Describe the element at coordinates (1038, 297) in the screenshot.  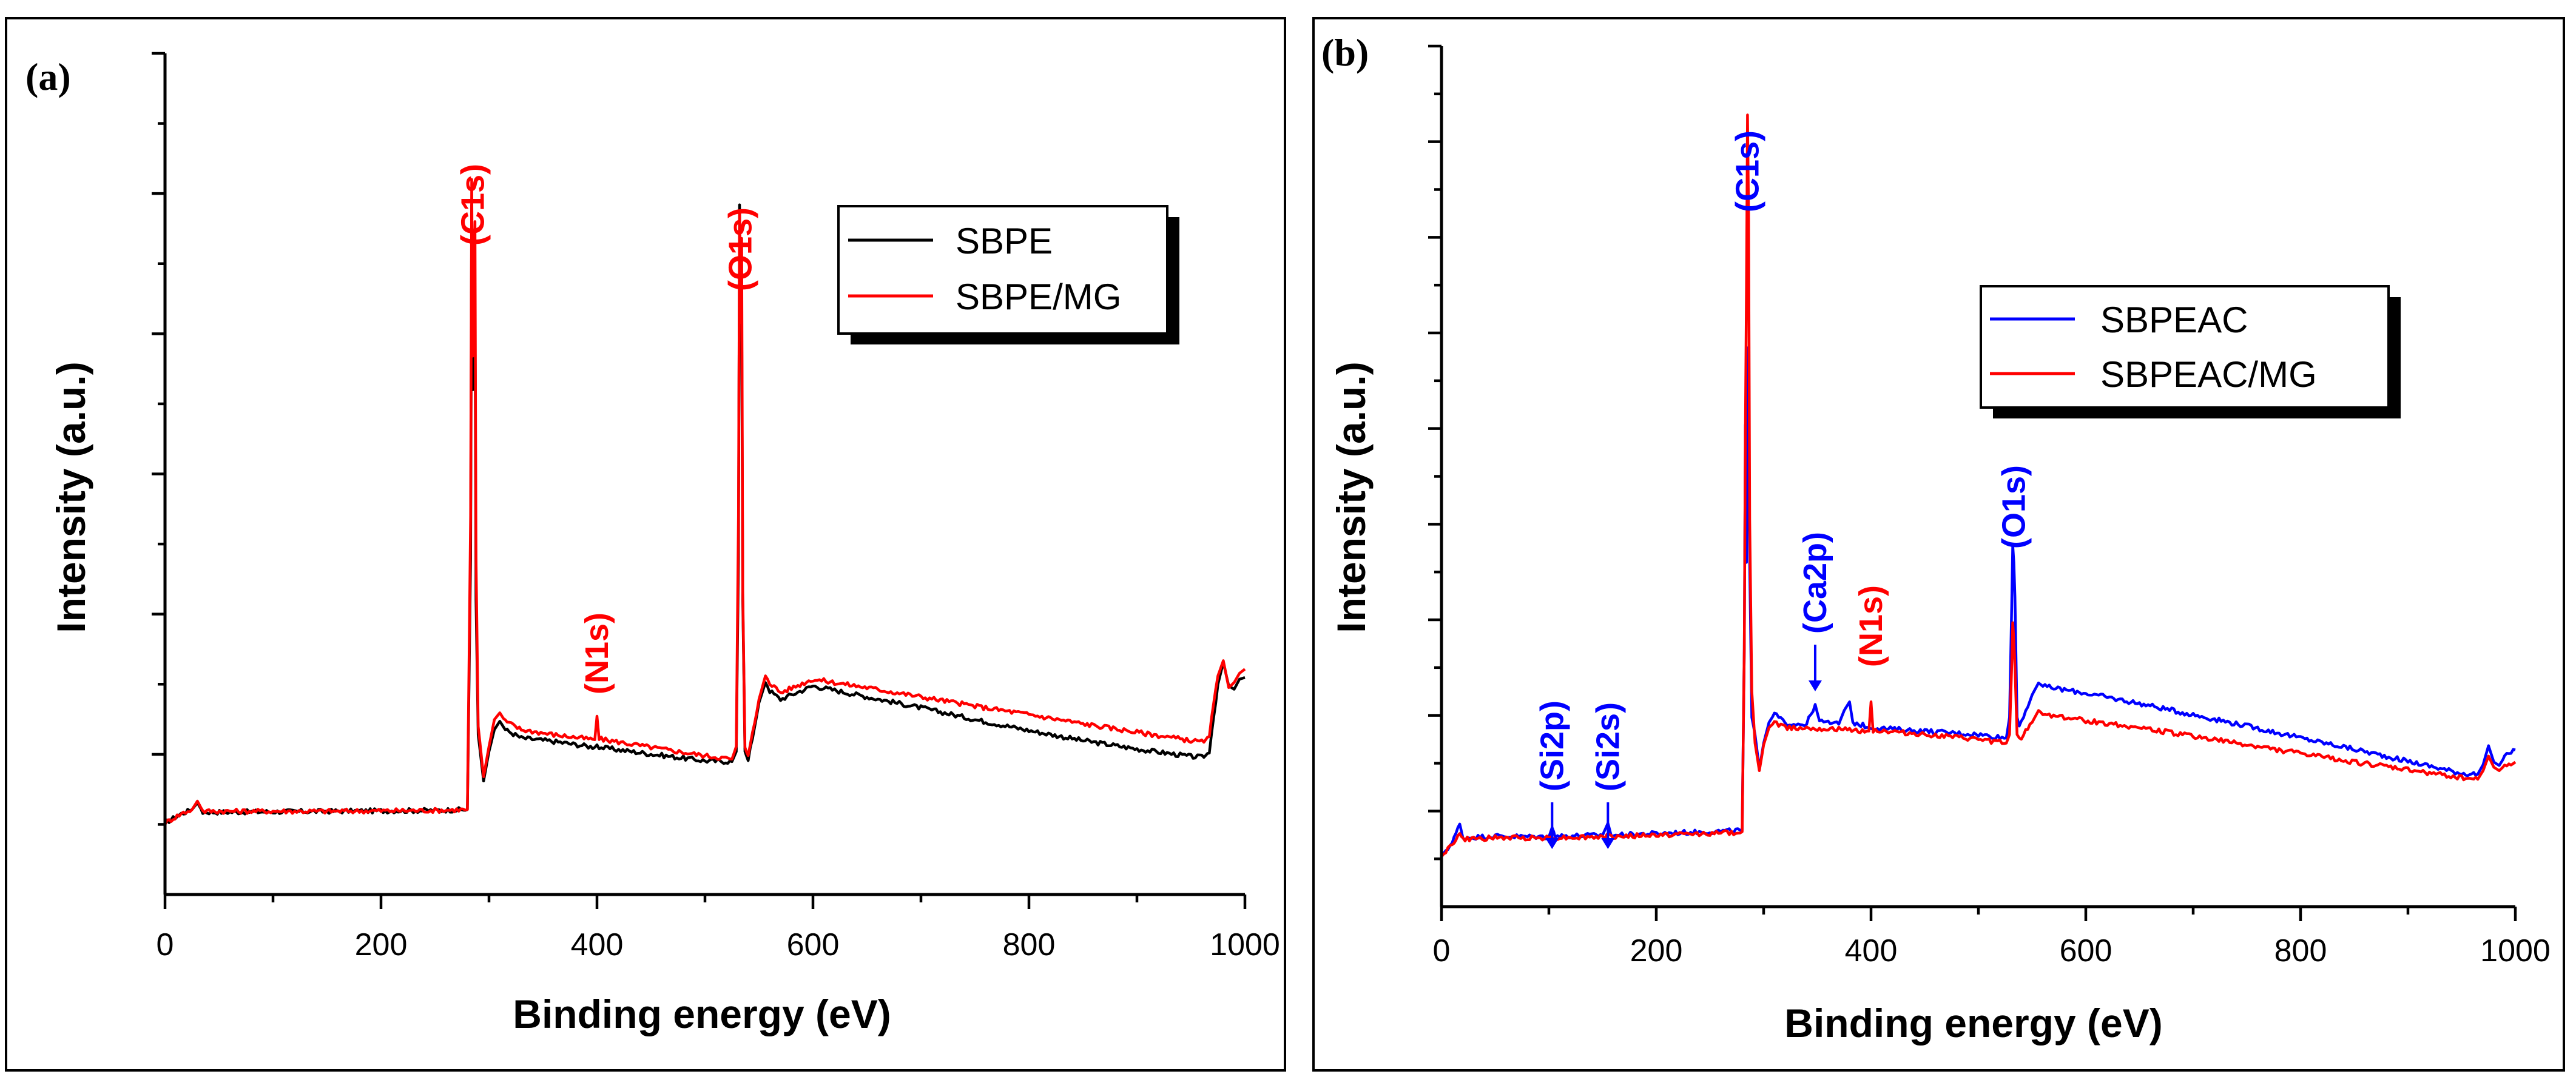
I see `panel-a-legend-label-sbpe-mg: SBPE/MG` at that location.